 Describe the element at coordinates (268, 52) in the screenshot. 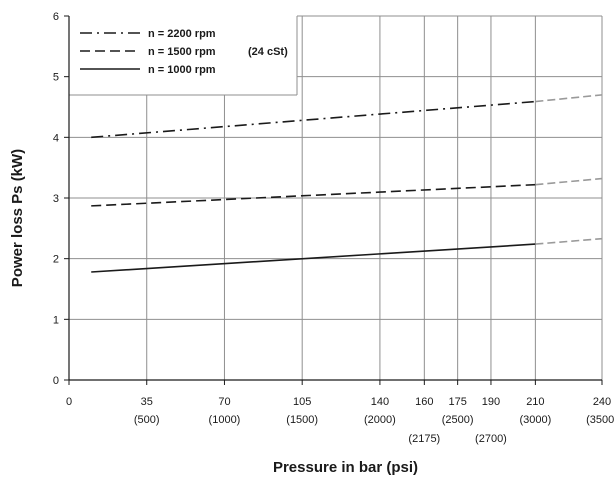

I see `legend-note: (24 cSt)` at that location.